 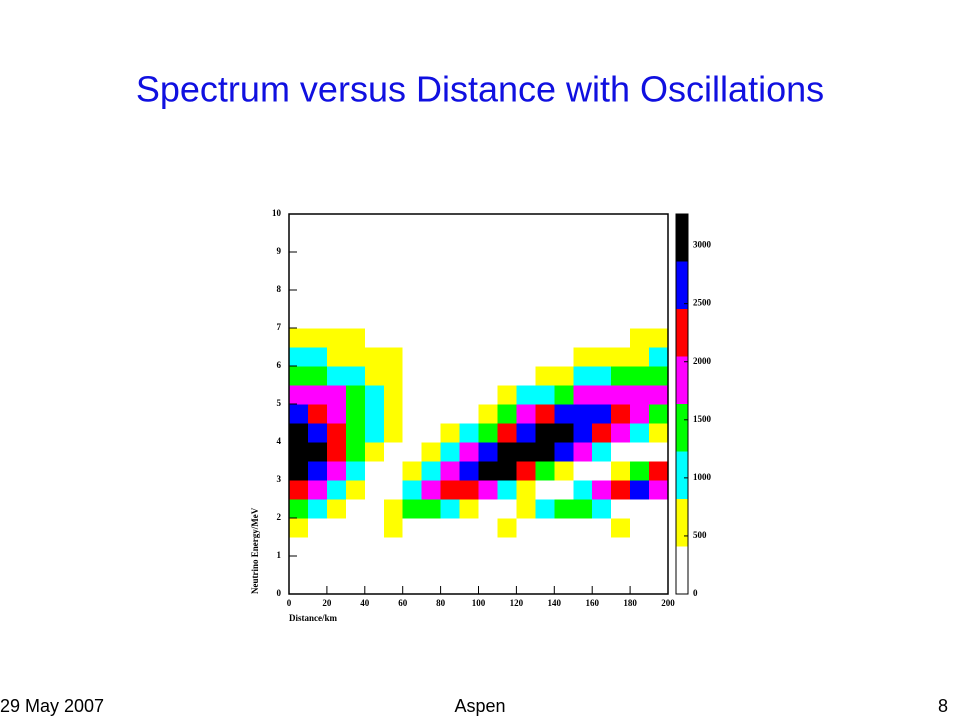 What do you see at coordinates (52, 706) in the screenshot?
I see `footer-date: 29 May 2007` at bounding box center [52, 706].